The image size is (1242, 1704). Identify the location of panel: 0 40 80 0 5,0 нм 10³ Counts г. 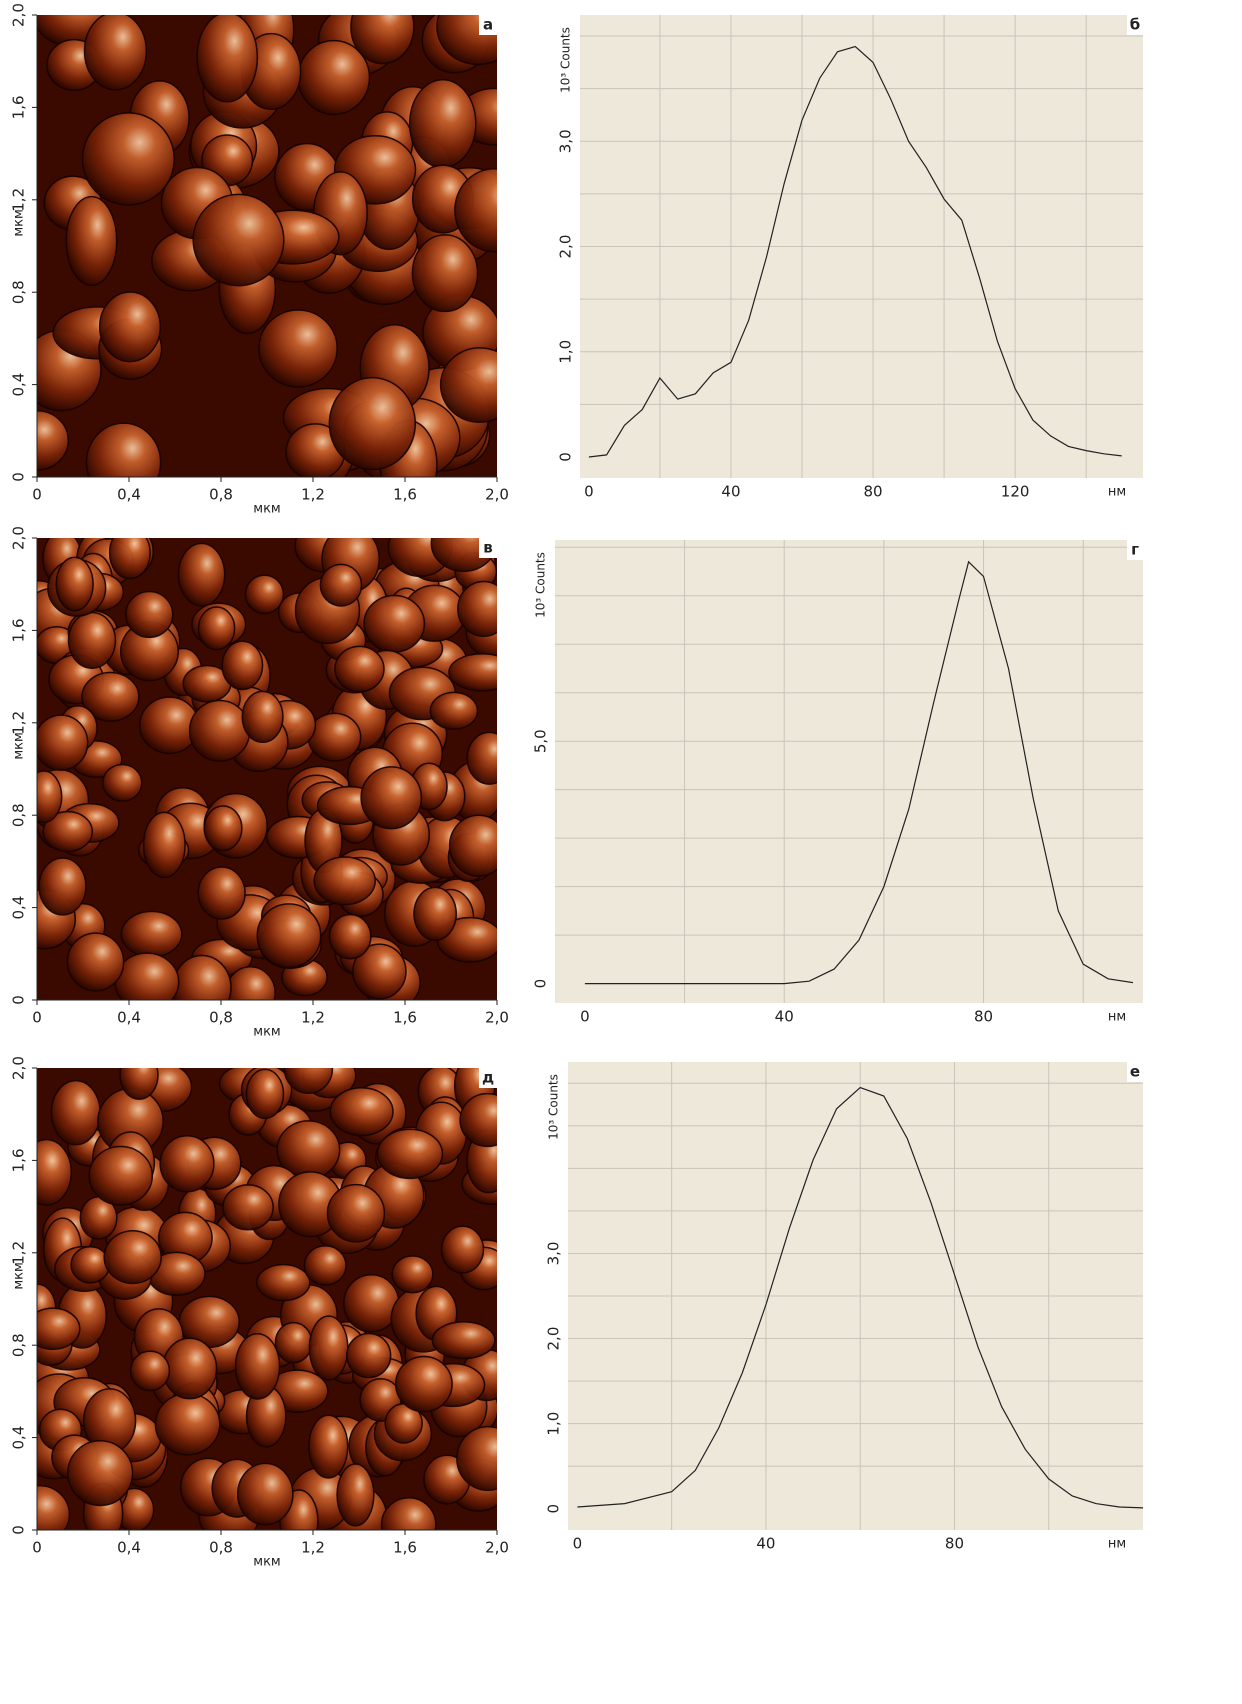
(837, 783).